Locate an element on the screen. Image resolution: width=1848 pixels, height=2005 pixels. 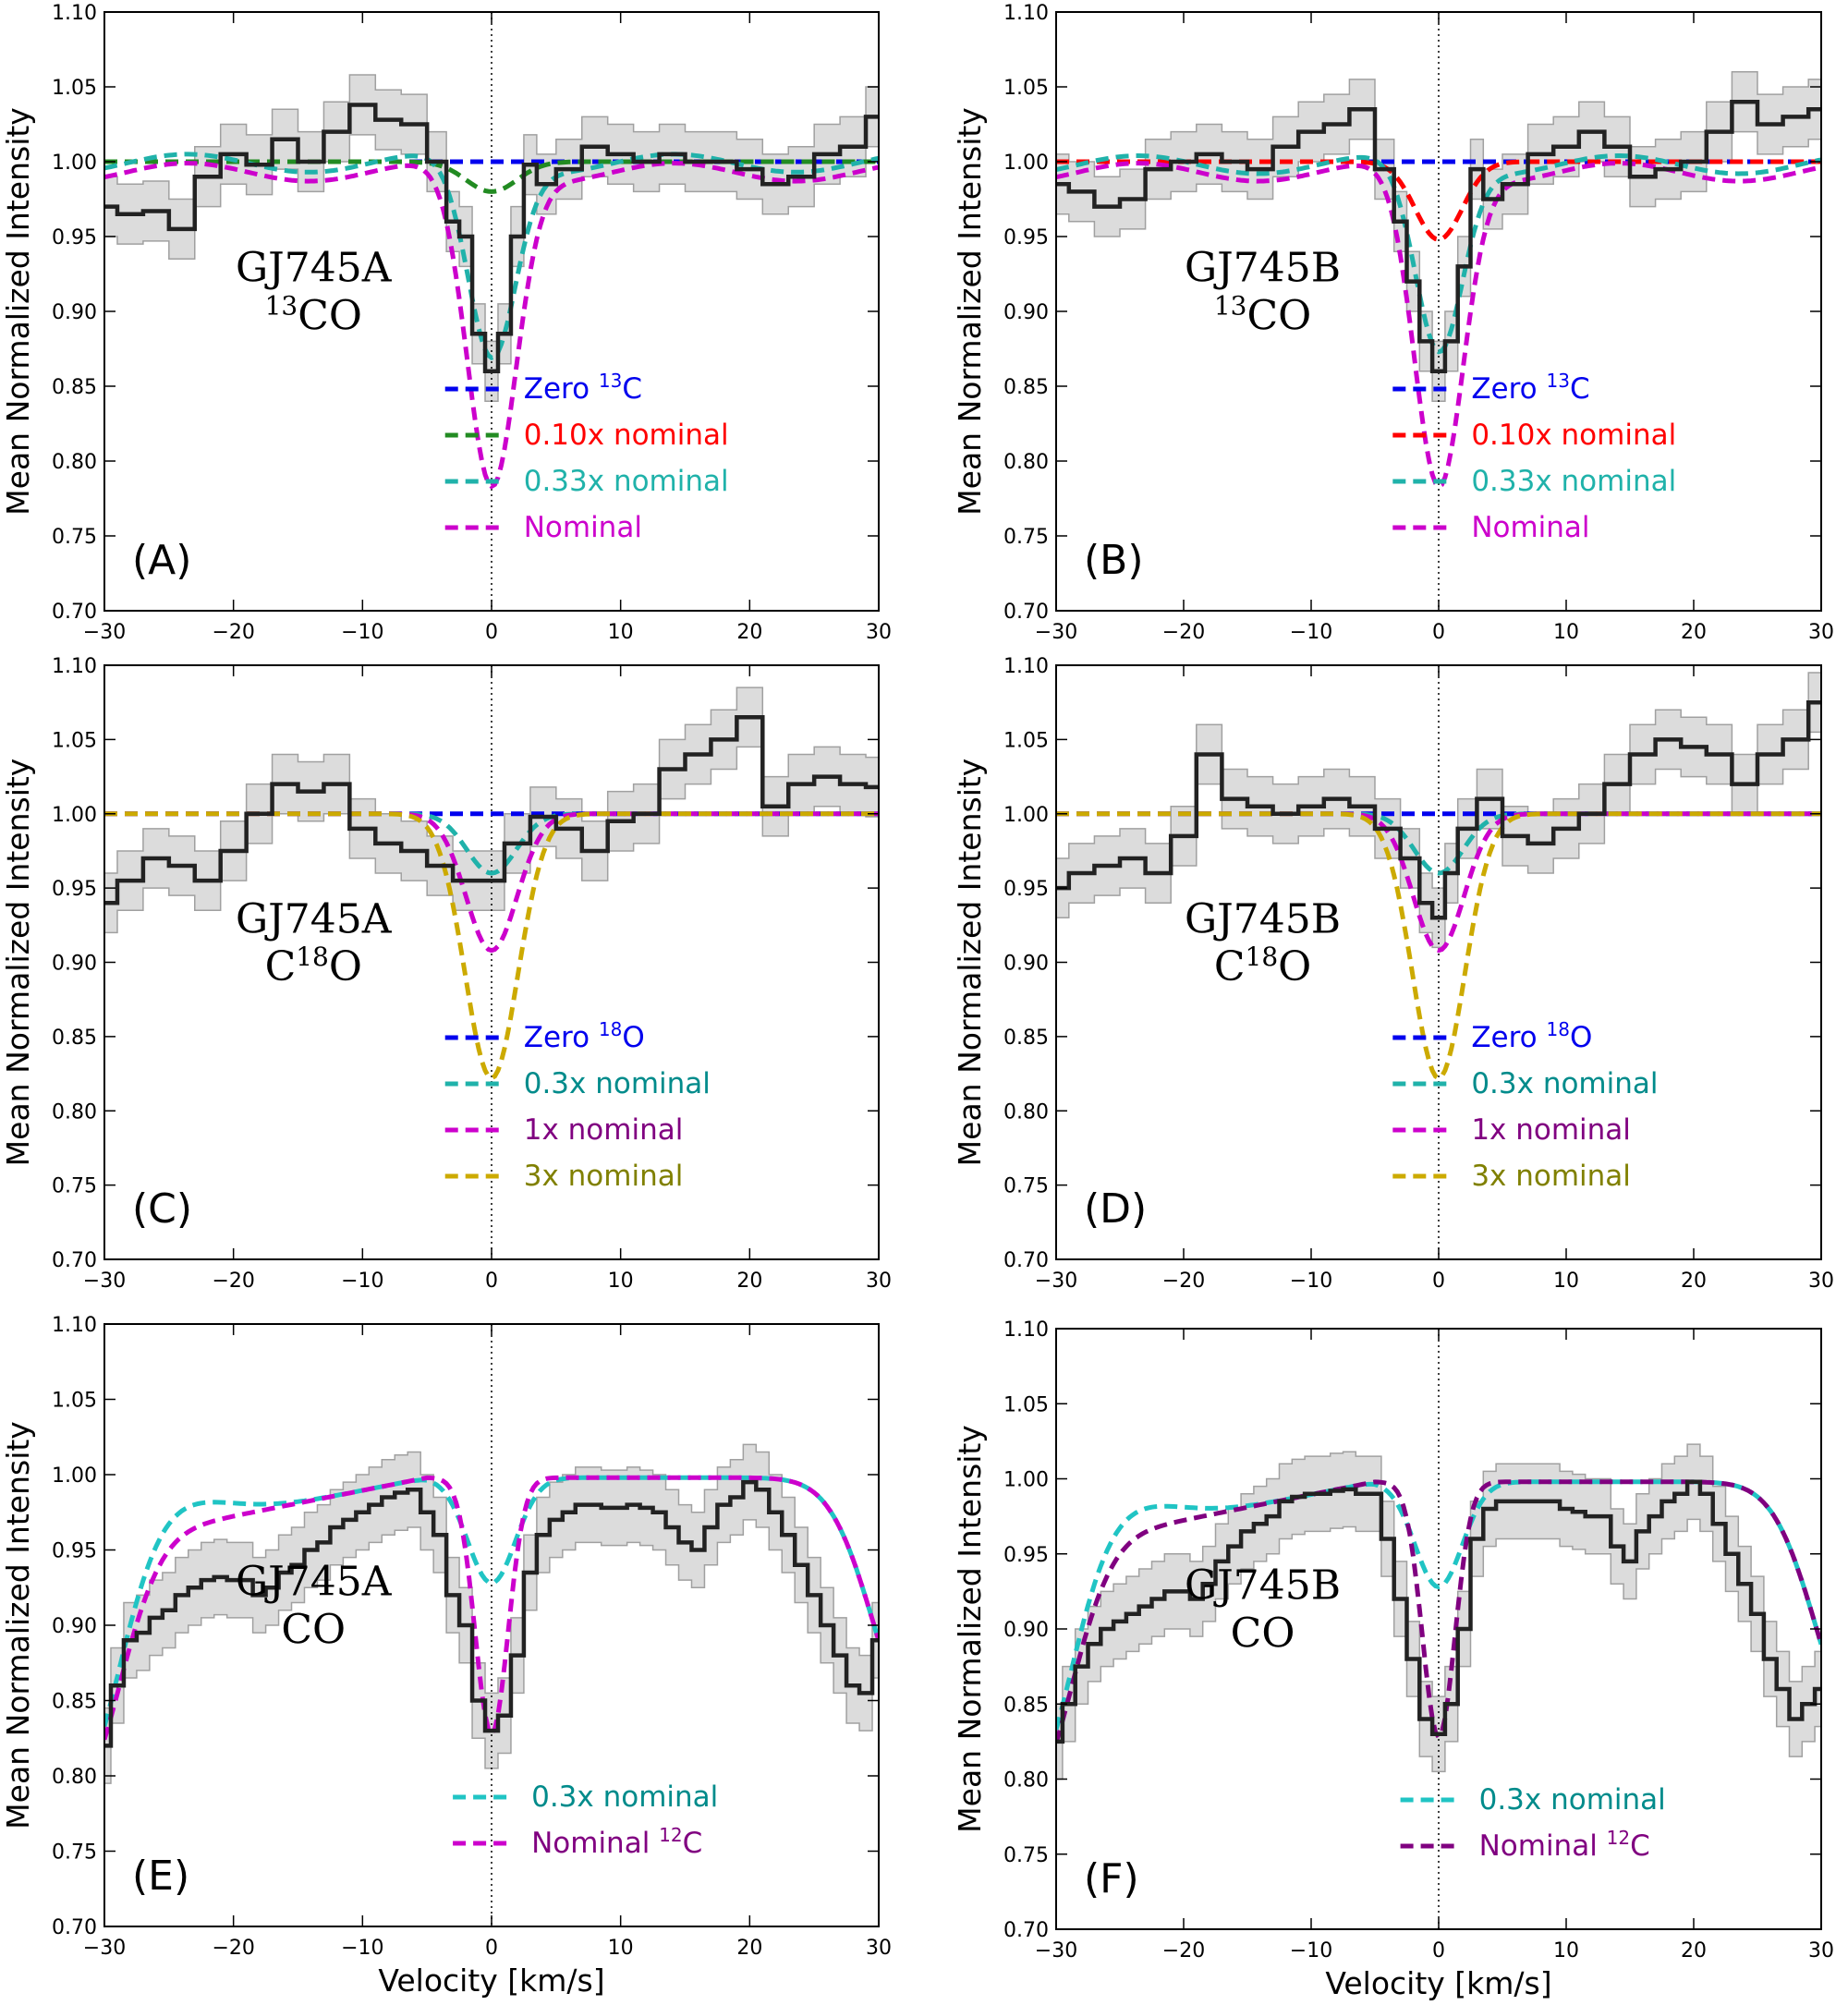
legend-label: Nominal 12C is located at coordinates (616, 1842).